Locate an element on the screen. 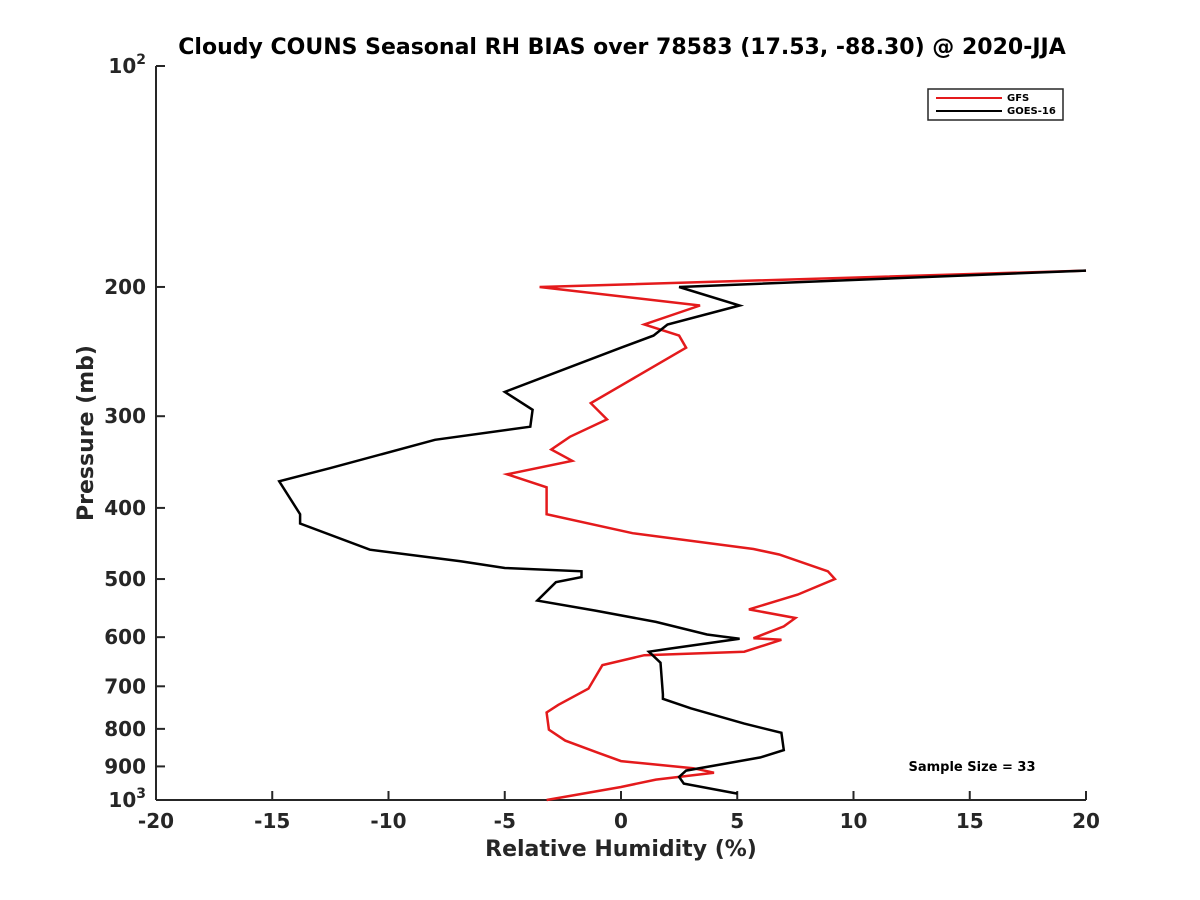 The image size is (1200, 900). y-tick-label: 200 is located at coordinates (125, 287).